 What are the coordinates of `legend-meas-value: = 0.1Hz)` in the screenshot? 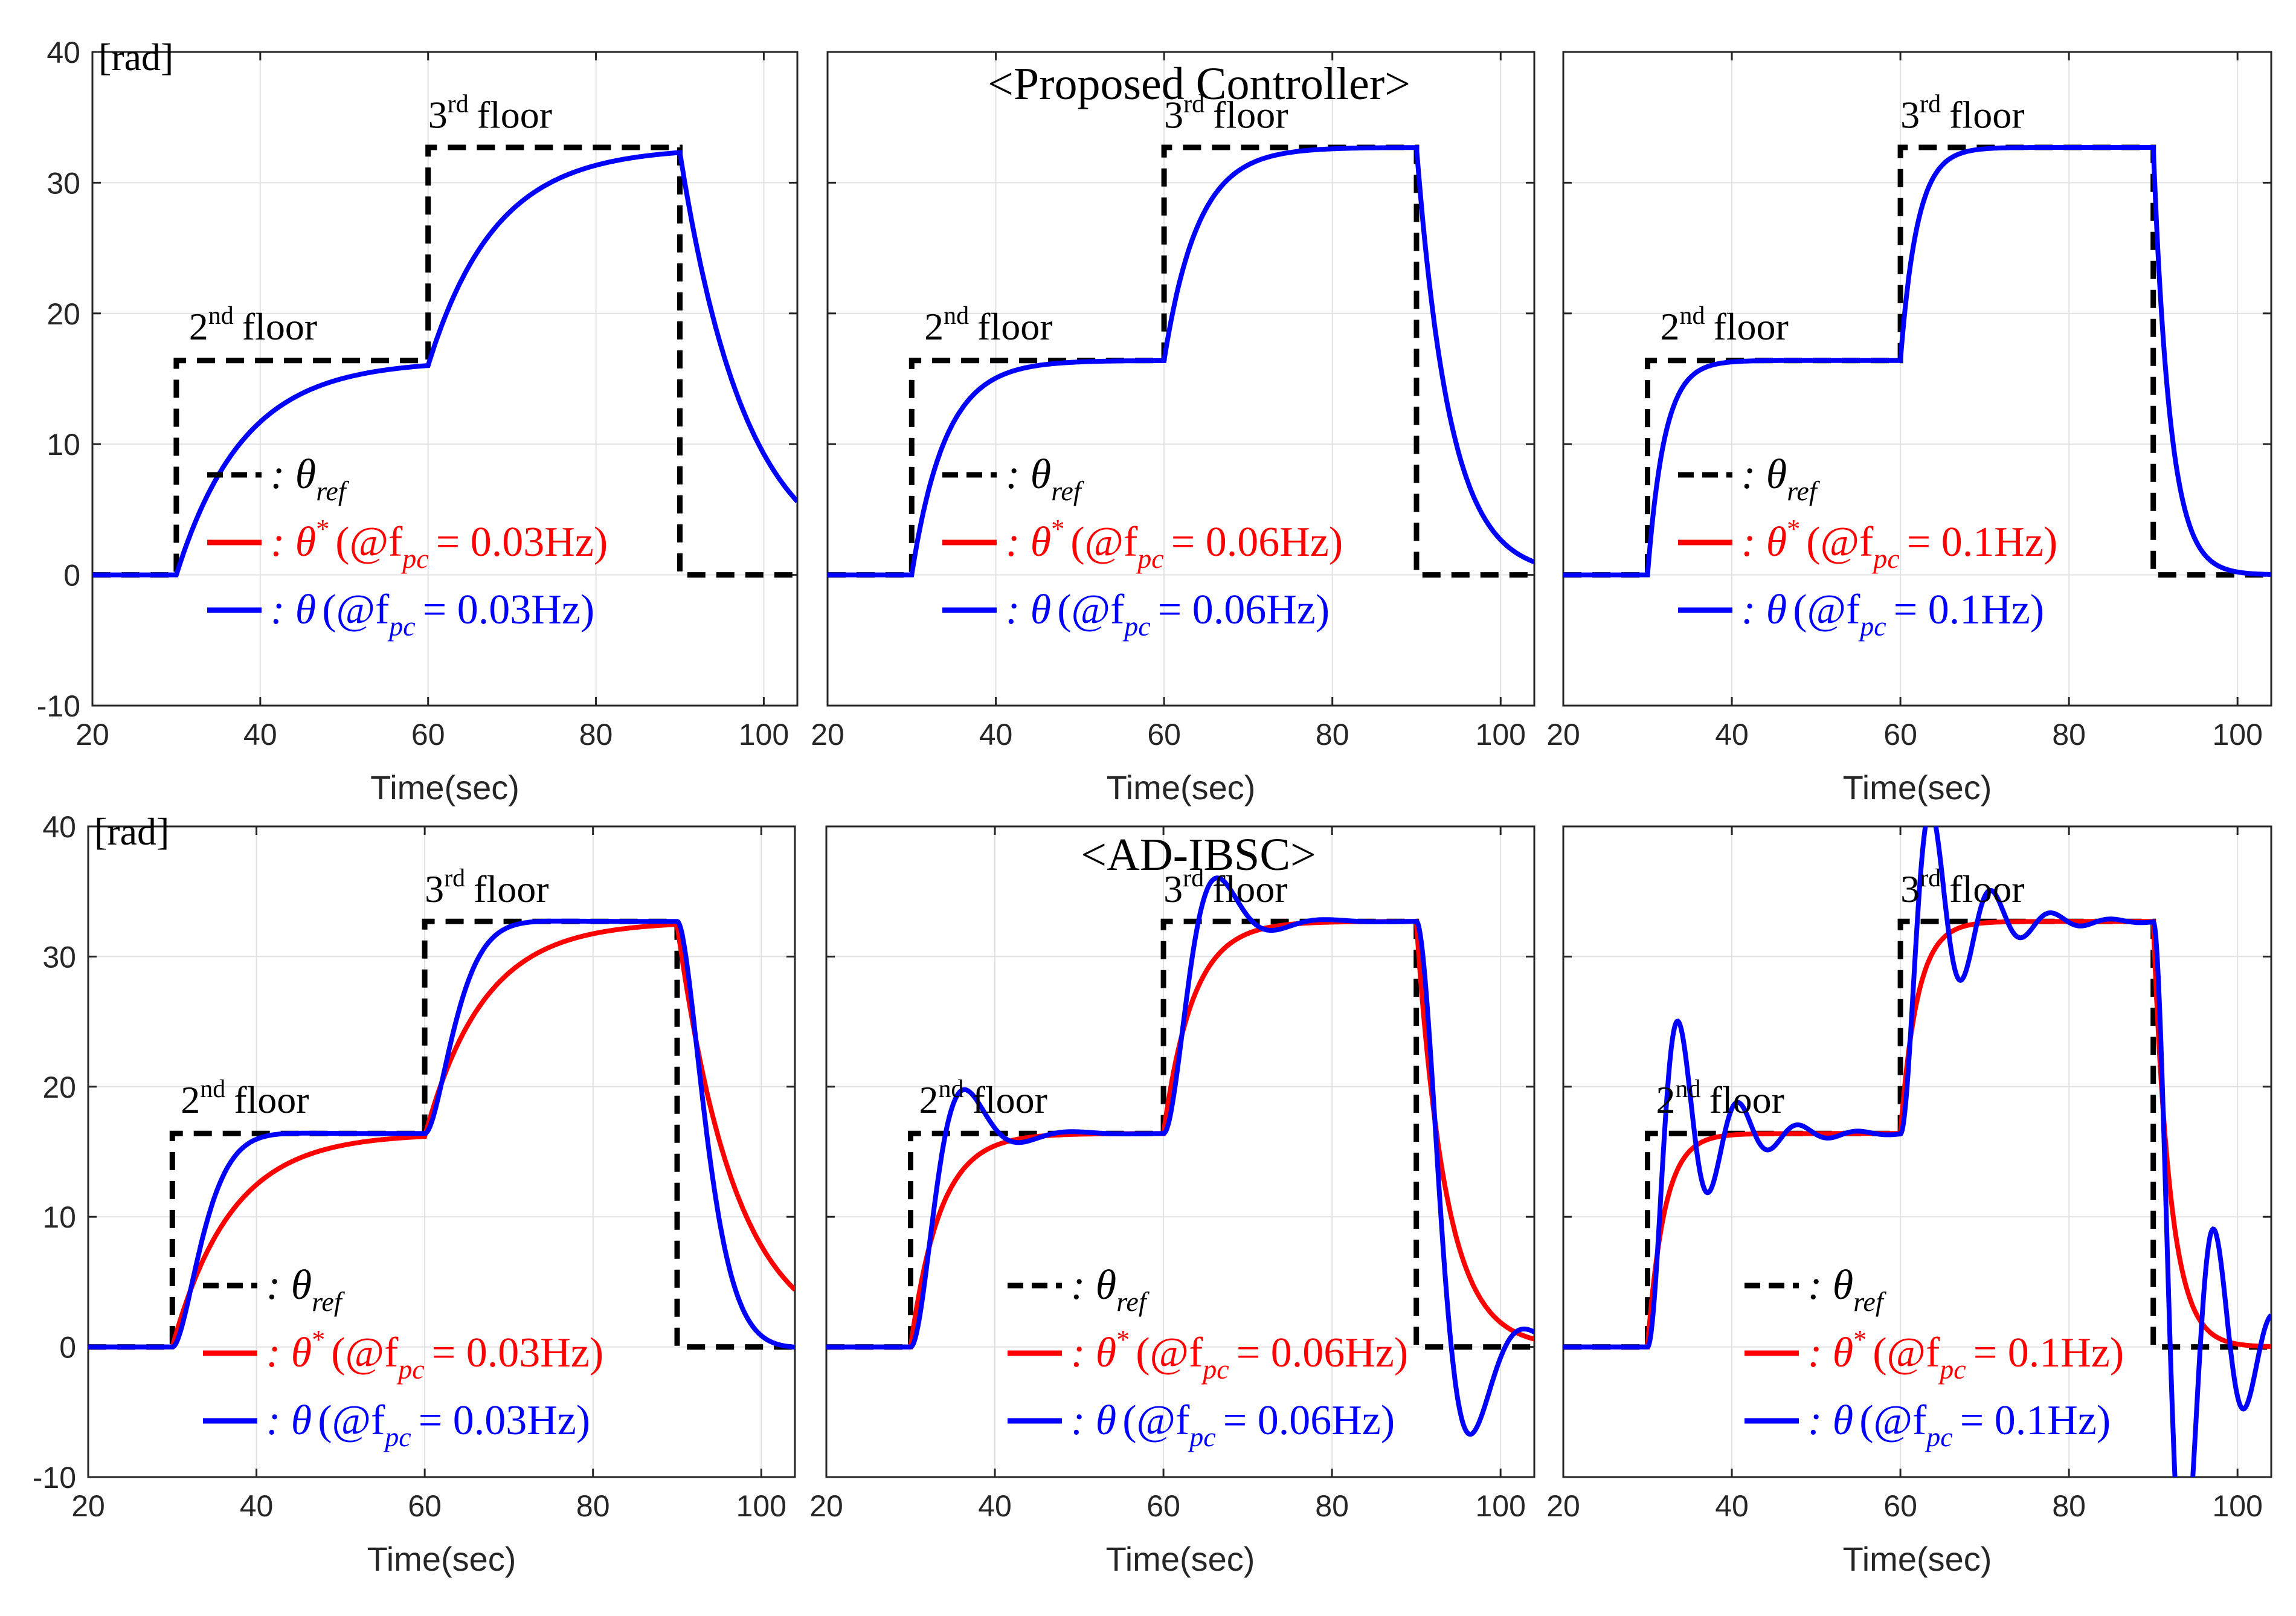 It's located at (2035, 1420).